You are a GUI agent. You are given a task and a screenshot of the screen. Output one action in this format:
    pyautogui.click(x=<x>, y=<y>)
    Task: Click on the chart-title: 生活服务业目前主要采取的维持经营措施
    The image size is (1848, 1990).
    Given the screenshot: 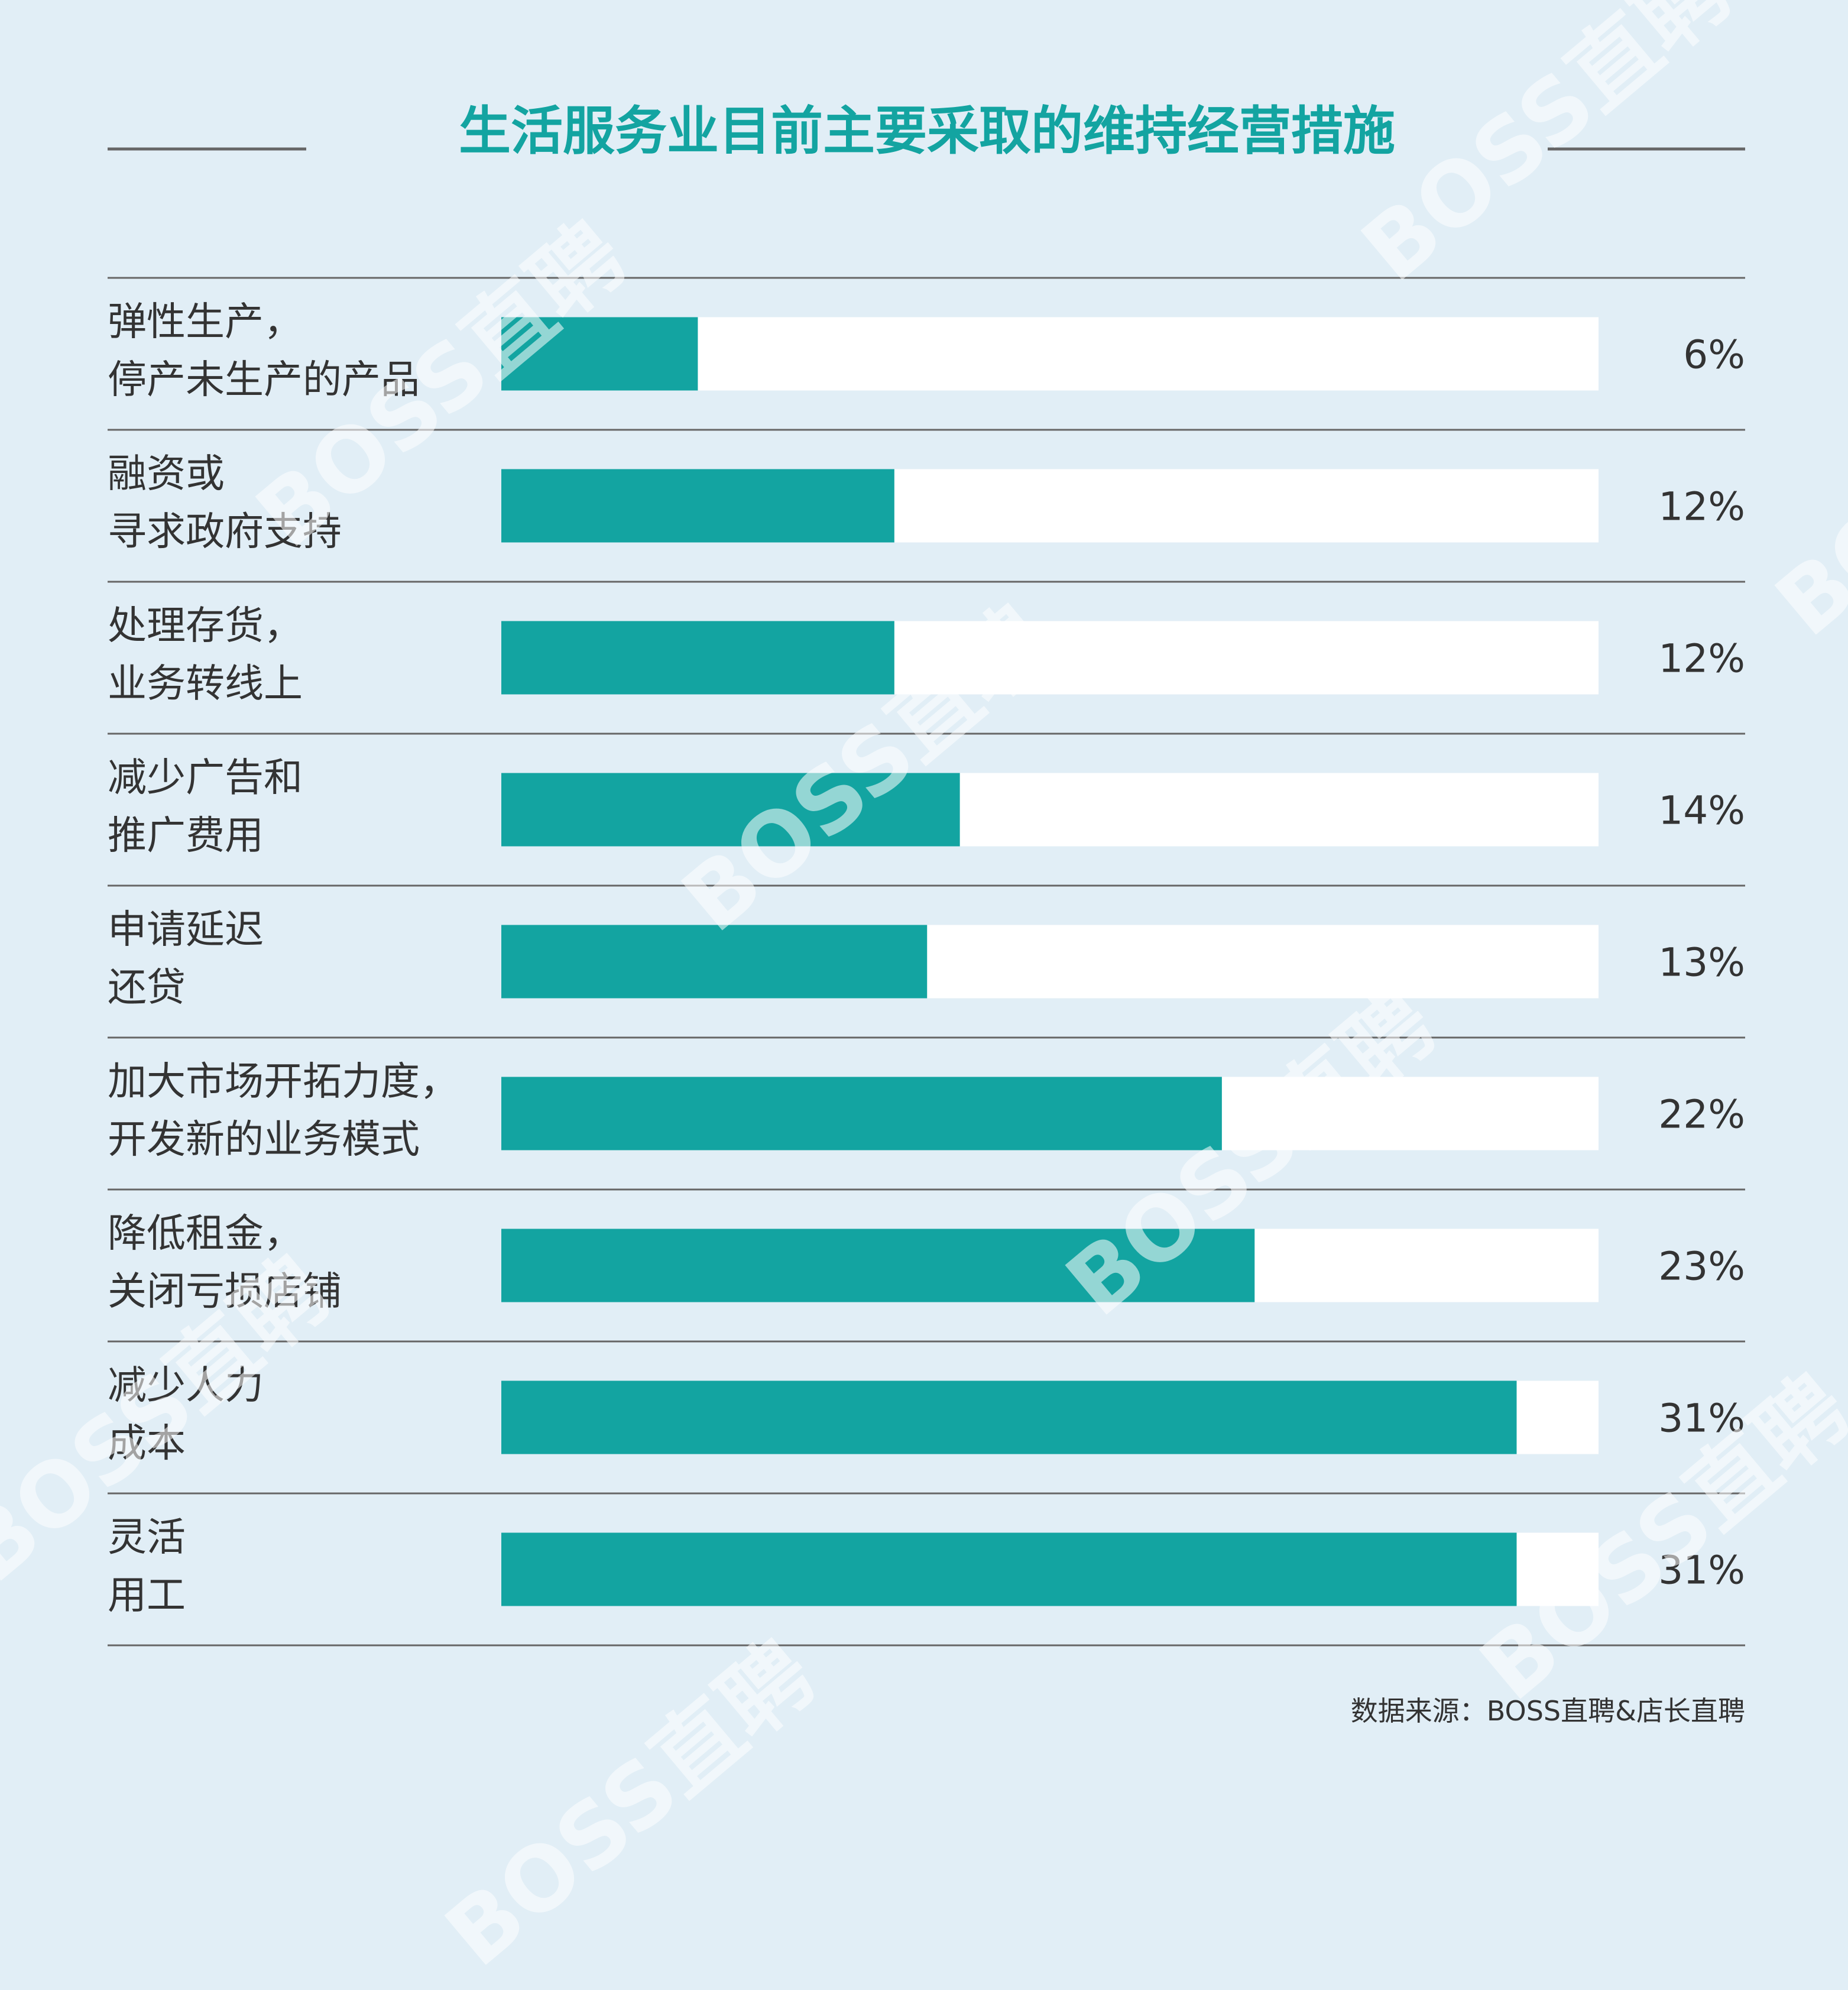 What is the action you would take?
    pyautogui.click(x=927, y=131)
    